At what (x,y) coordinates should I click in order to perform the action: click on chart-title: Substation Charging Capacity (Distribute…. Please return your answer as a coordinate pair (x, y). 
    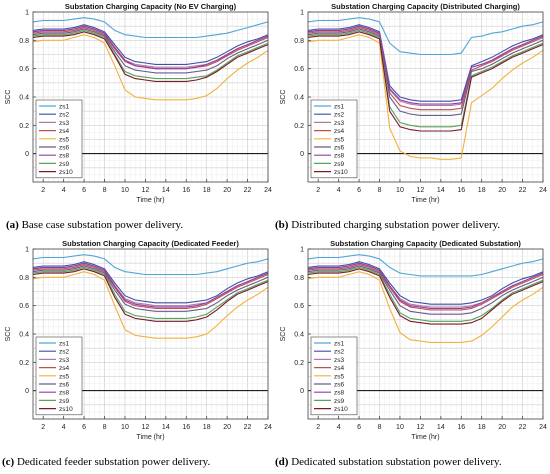
    Looking at the image, I should click on (425, 6).